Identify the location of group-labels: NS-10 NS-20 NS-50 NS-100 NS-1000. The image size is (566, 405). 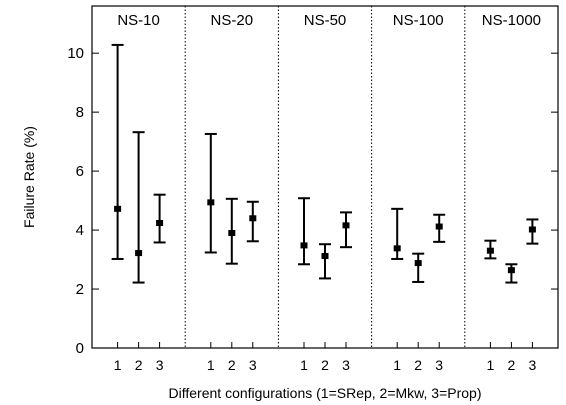
(329, 20).